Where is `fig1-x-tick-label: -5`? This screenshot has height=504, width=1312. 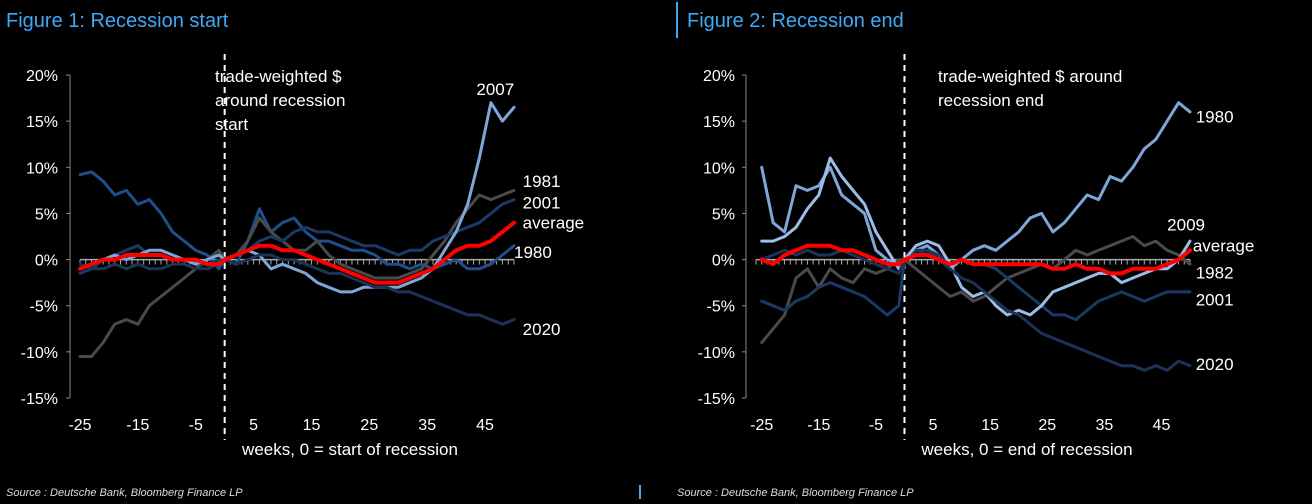 fig1-x-tick-label: -5 is located at coordinates (196, 425).